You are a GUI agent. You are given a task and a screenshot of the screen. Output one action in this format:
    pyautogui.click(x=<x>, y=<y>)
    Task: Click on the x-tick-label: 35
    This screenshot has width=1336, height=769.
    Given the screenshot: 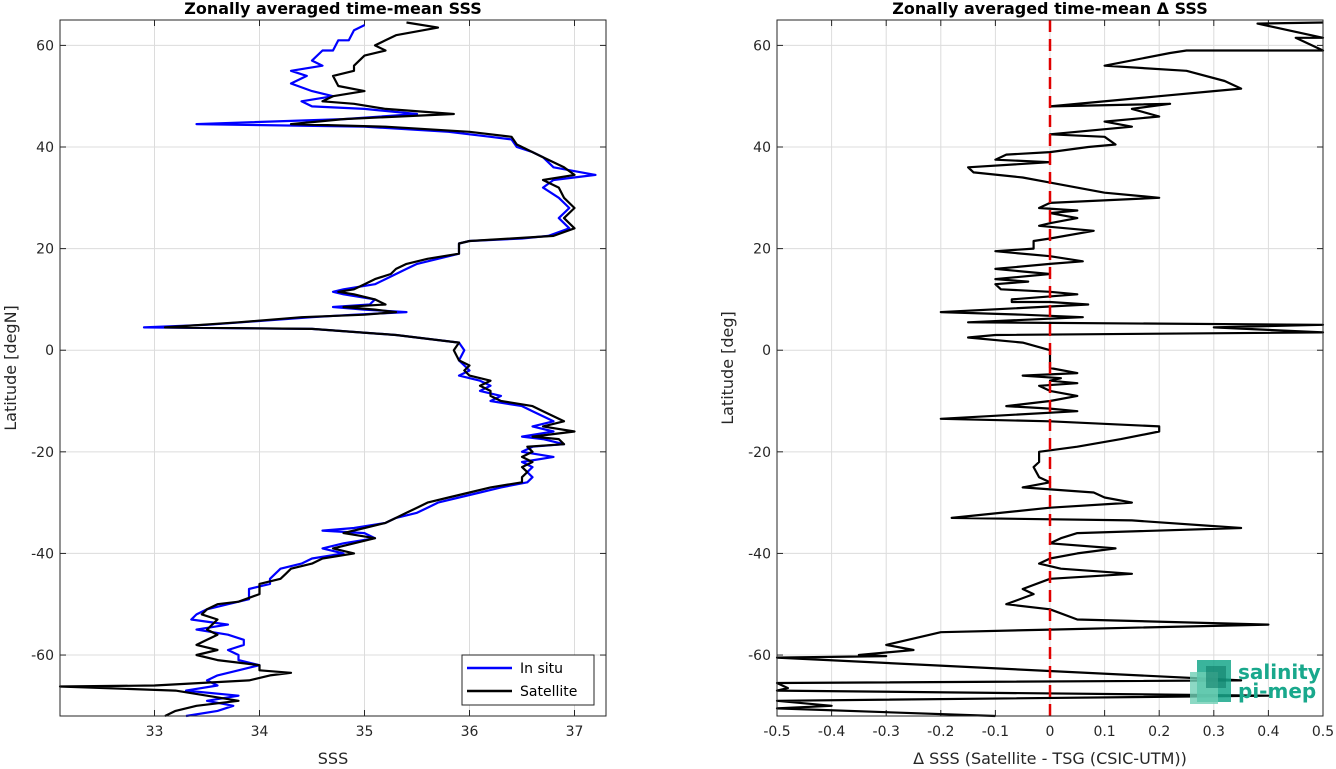 What is the action you would take?
    pyautogui.click(x=365, y=732)
    